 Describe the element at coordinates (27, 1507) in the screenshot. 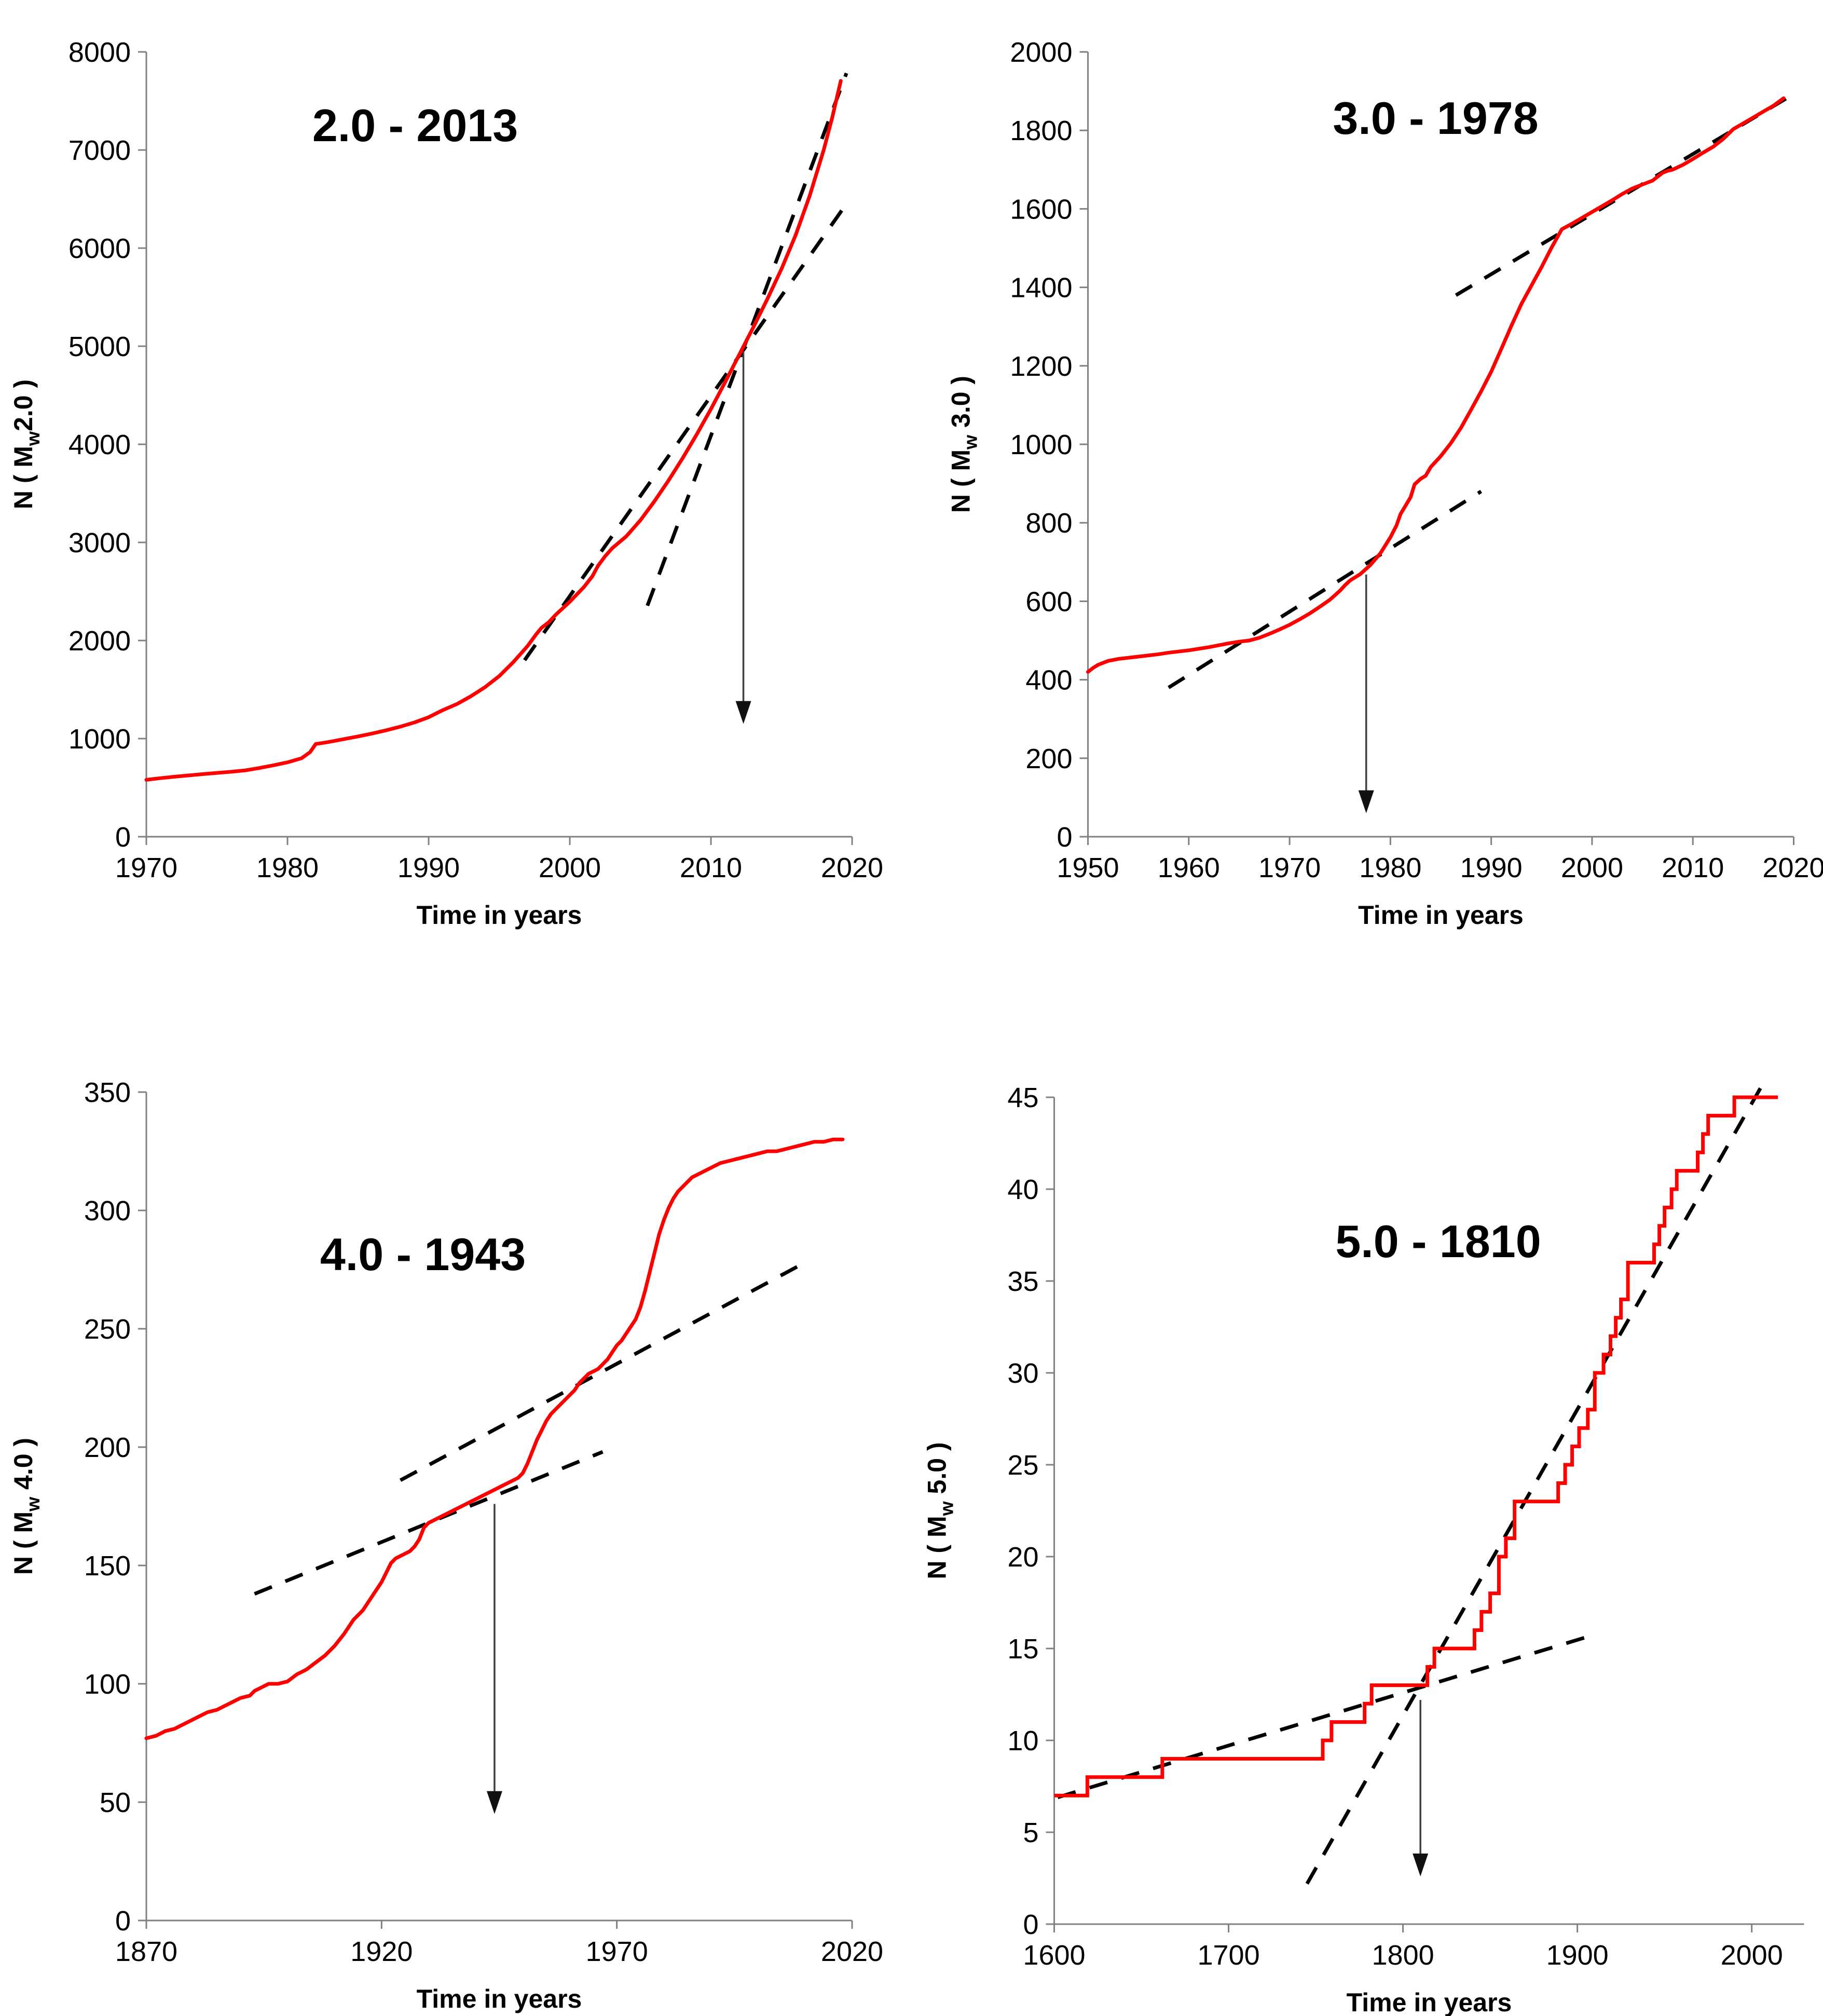

I see `y-axis-title: N ( Mw 4.0 )` at that location.